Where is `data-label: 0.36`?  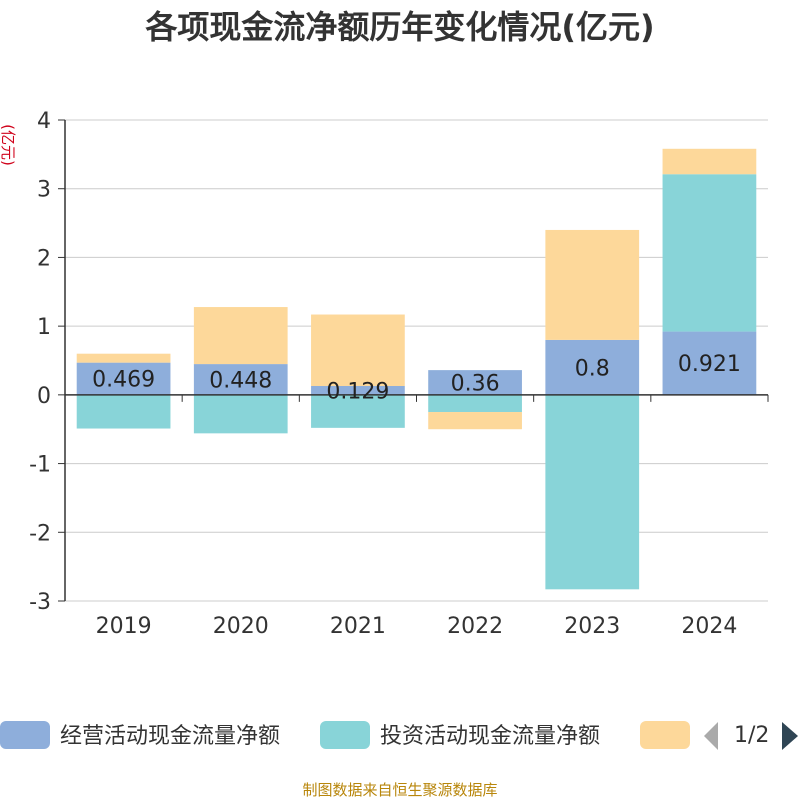 data-label: 0.36 is located at coordinates (475, 383).